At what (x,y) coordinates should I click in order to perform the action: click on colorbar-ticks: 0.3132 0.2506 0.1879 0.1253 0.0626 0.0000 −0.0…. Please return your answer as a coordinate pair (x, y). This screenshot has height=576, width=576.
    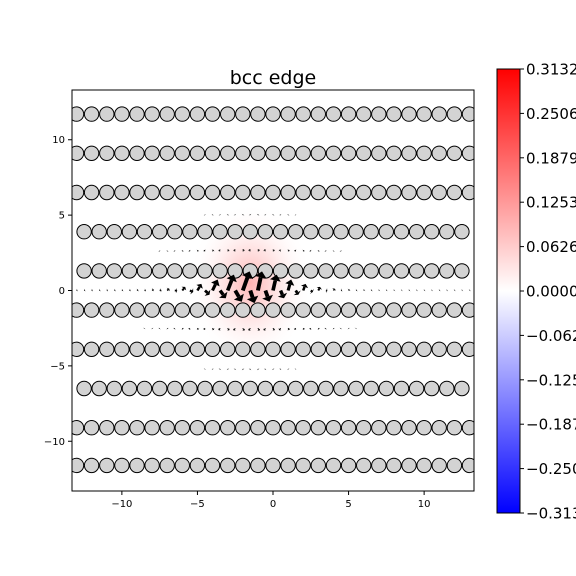
    Looking at the image, I should click on (548, 292).